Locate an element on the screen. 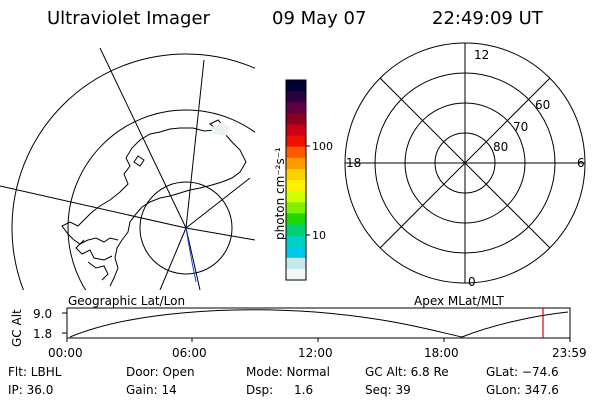 This screenshot has height=400, width=600. mlt-label-dusk: 18 is located at coordinates (354, 163).